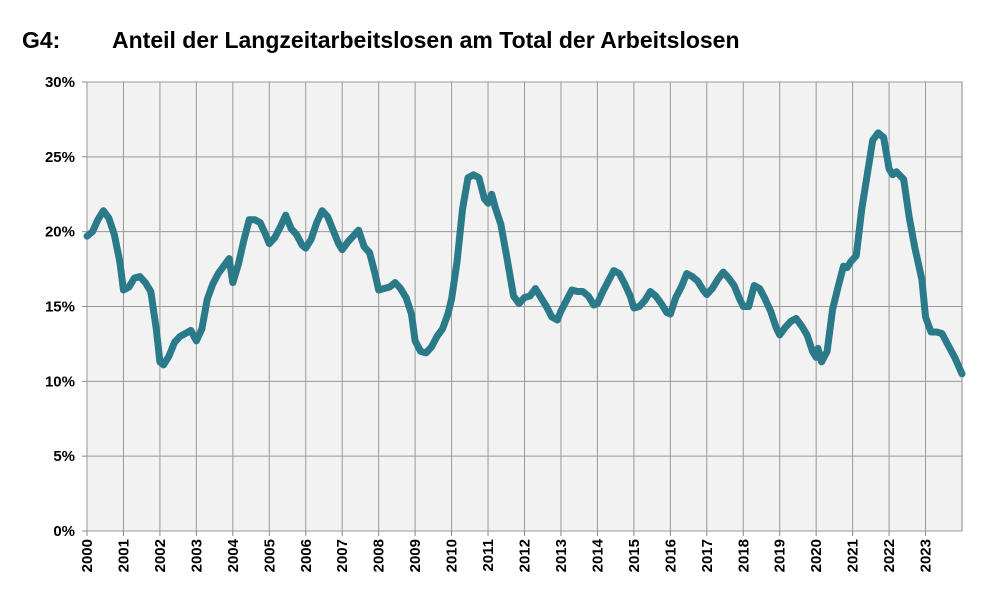 Image resolution: width=1000 pixels, height=601 pixels. I want to click on x-tick-label: 2008, so click(379, 555).